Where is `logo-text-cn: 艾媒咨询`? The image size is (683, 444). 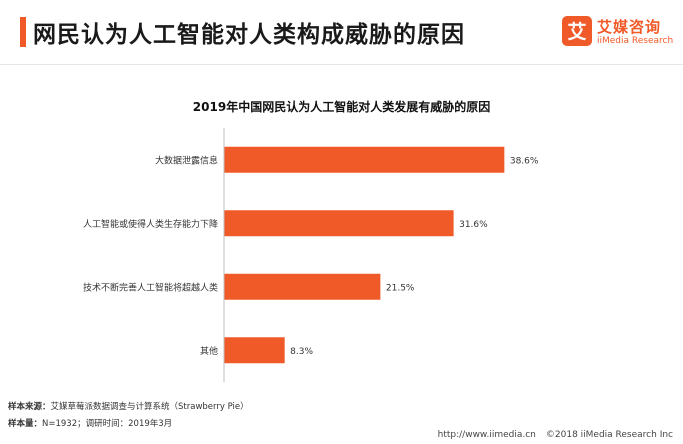 logo-text-cn: 艾媒咨询 is located at coordinates (629, 27).